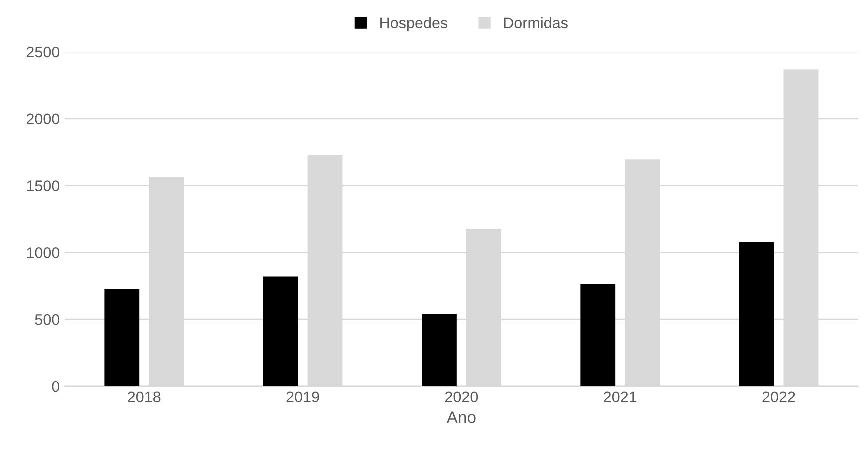  I want to click on x-tick-label: 2019, so click(303, 397).